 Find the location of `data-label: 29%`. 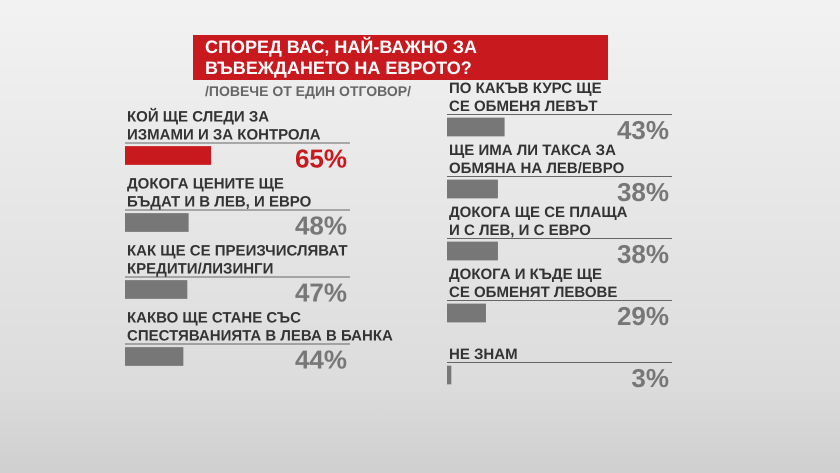

data-label: 29% is located at coordinates (642, 316).